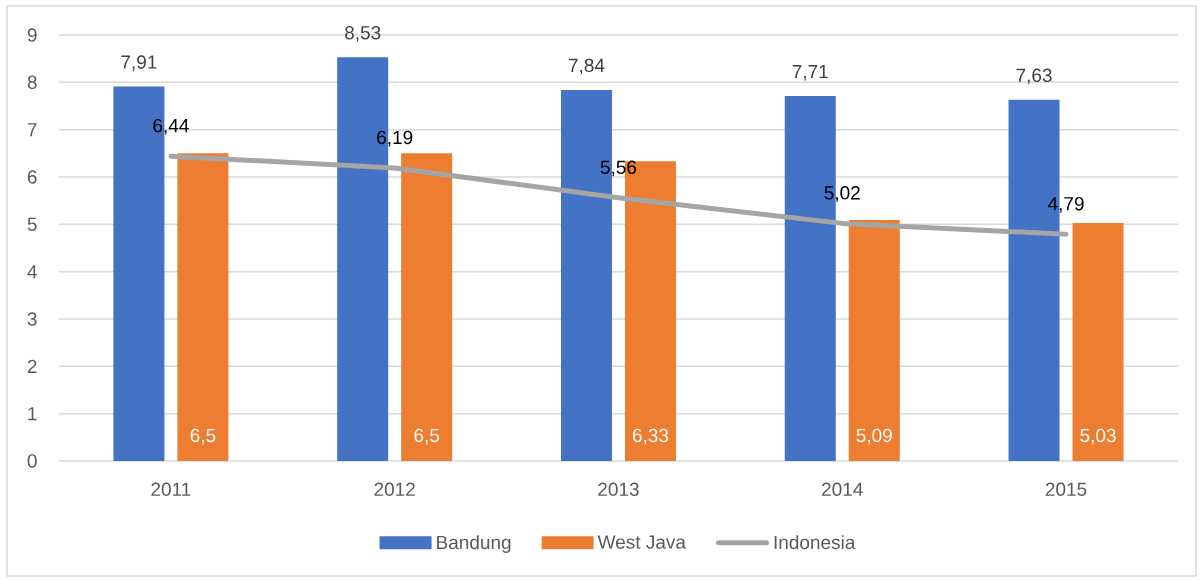  Describe the element at coordinates (32, 82) in the screenshot. I see `y-tick-label: 8` at that location.